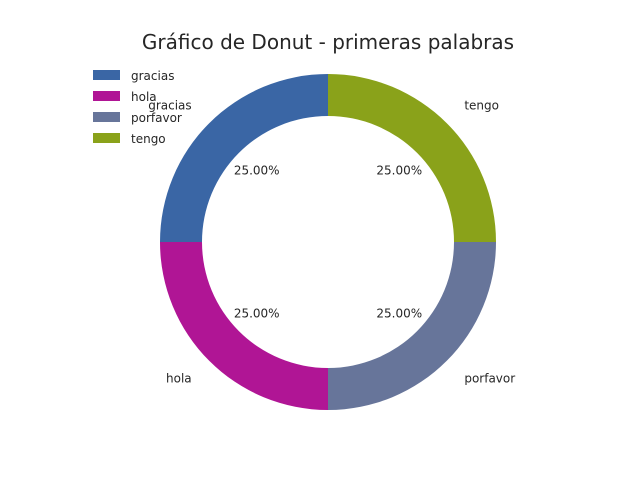 The height and width of the screenshot is (480, 640). What do you see at coordinates (328, 42) in the screenshot?
I see `chart-title: Gráfico de Donut - primeras palabras` at bounding box center [328, 42].